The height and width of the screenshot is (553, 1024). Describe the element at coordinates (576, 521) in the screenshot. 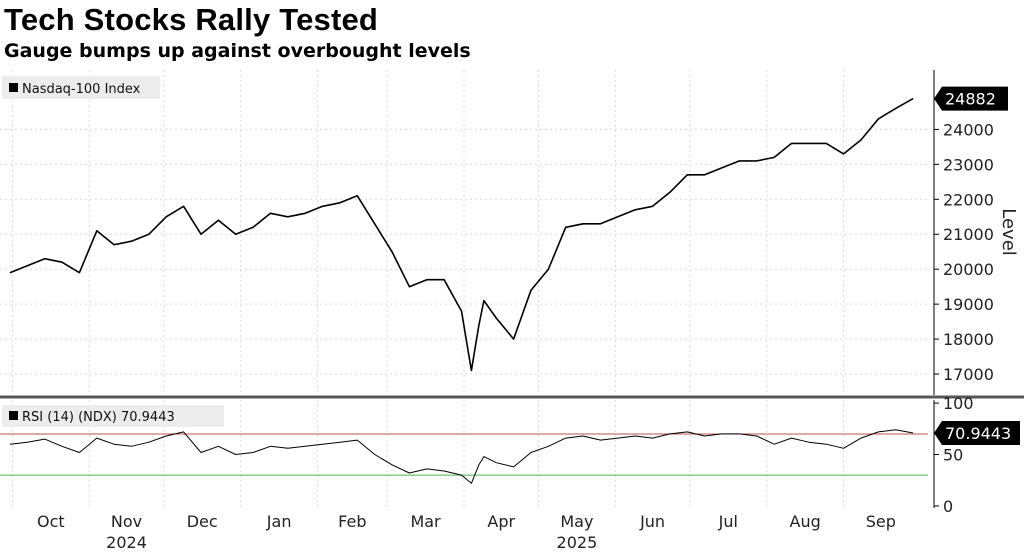

I see `x-tick-label: May` at that location.